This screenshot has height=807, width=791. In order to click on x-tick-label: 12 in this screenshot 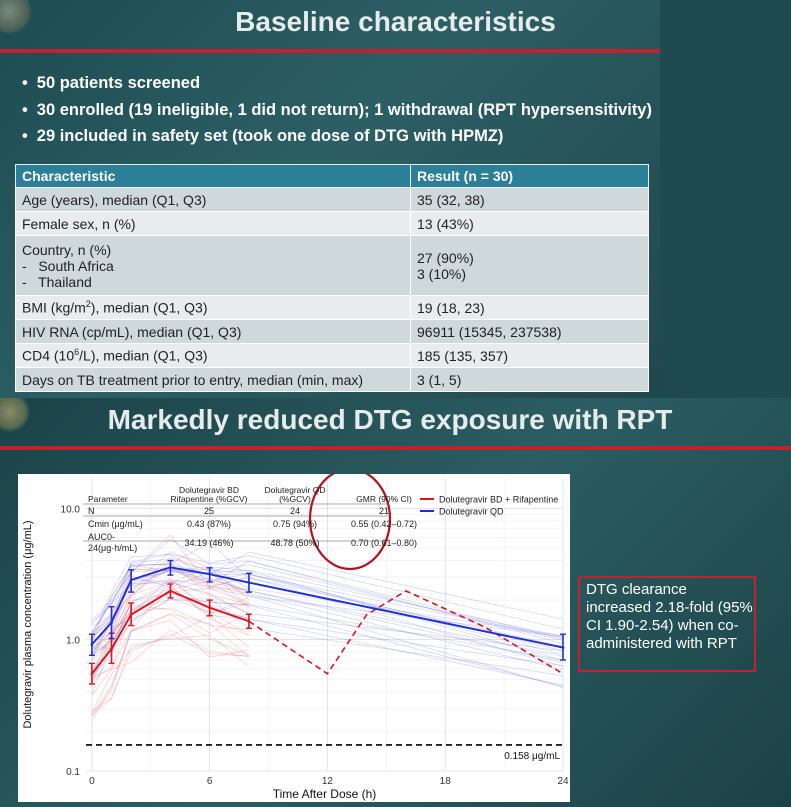, I will do `click(328, 781)`.